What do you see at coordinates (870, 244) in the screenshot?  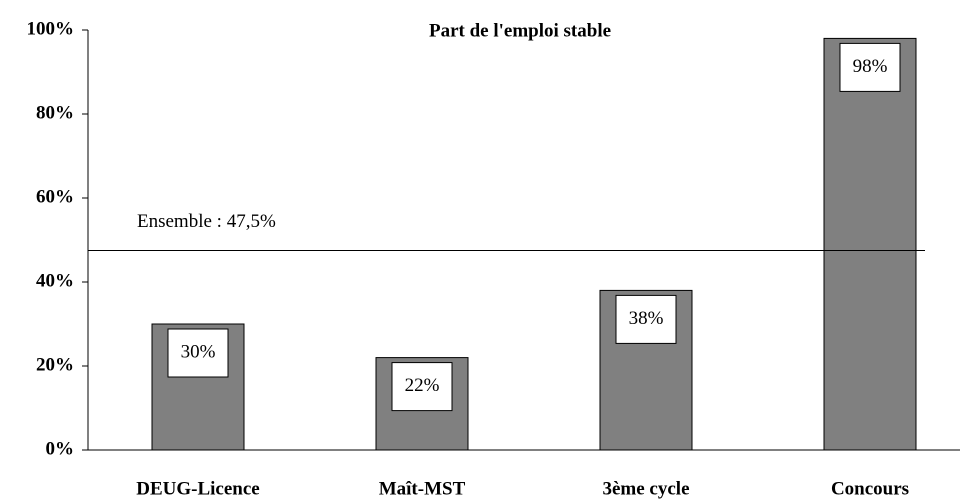 I see `bar` at bounding box center [870, 244].